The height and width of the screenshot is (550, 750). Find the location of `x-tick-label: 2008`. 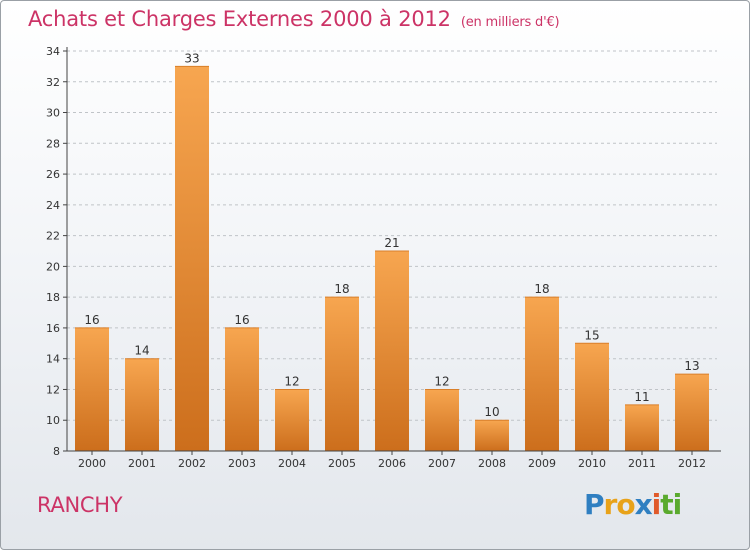

x-tick-label: 2008 is located at coordinates (492, 463).